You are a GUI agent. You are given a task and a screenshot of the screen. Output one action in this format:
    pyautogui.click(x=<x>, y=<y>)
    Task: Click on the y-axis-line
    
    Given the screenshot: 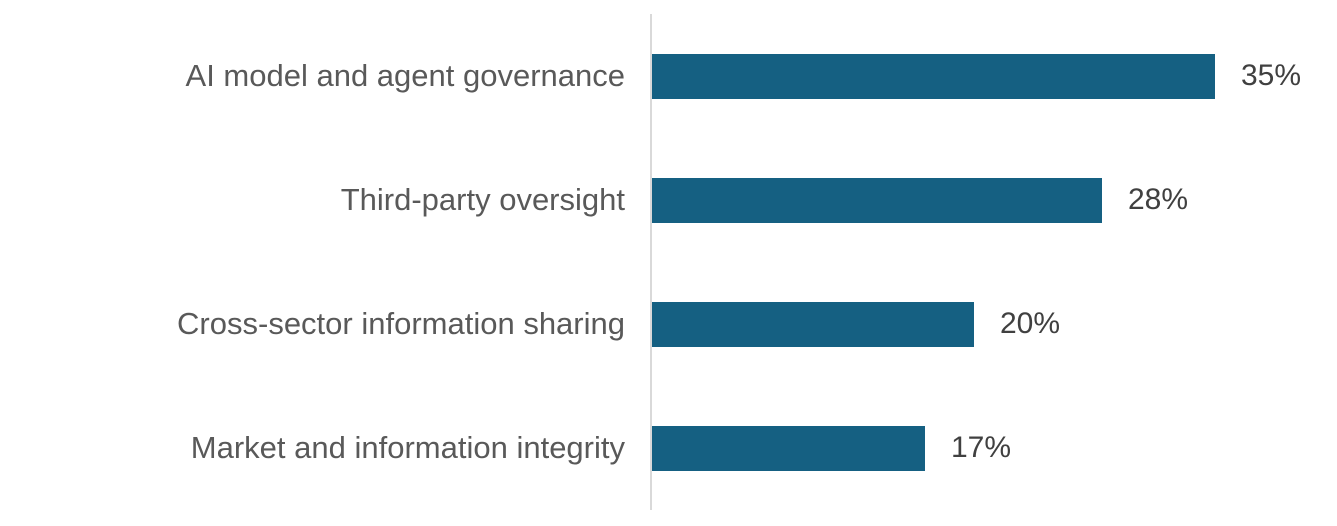 What is the action you would take?
    pyautogui.click(x=651, y=262)
    